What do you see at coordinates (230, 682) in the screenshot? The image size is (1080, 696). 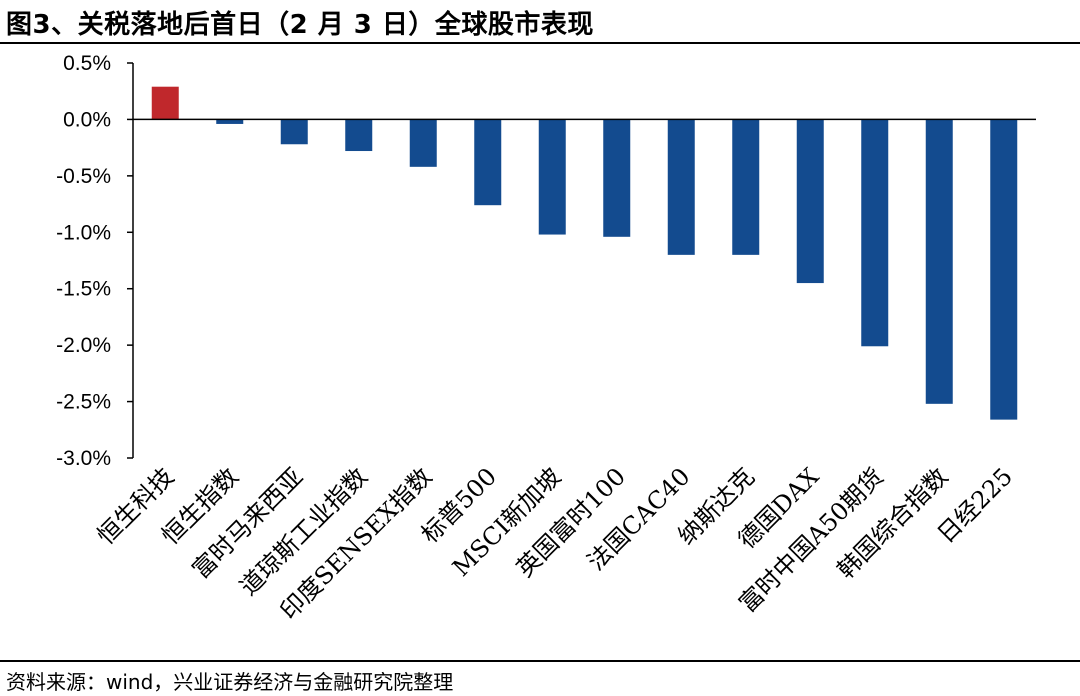 I see `source-note: 资料来源：wind，兴业证券经济与金融研究院整理` at bounding box center [230, 682].